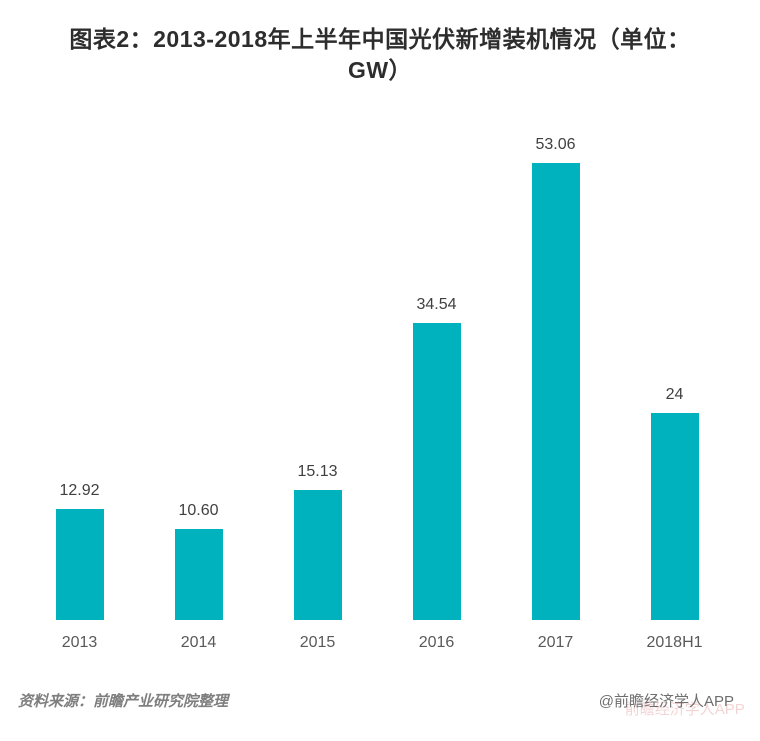 This screenshot has width=760, height=741. I want to click on chart-title-line1: 图表2：2013-2018年上半年中国光伏新增装机情况（单位：, so click(380, 39).